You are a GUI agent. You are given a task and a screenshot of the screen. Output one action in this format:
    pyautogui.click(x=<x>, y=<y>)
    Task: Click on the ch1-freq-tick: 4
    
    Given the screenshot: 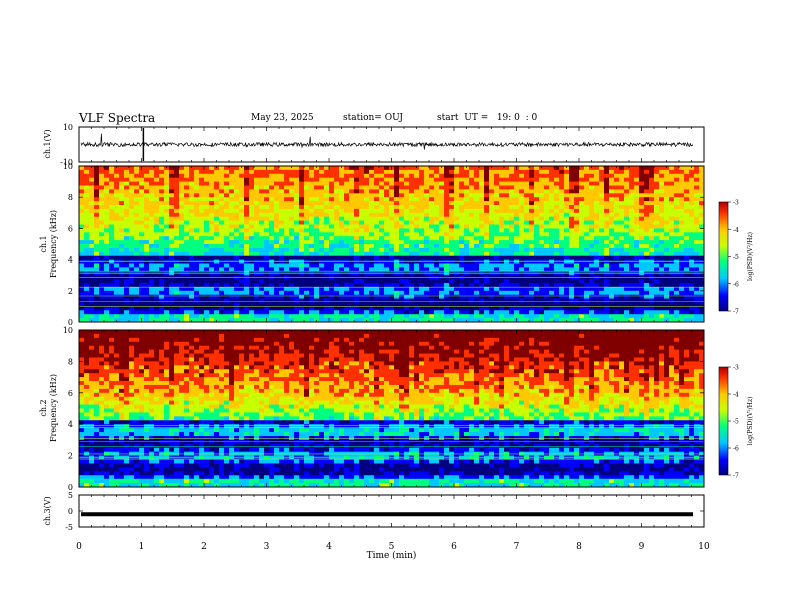 What is the action you would take?
    pyautogui.click(x=70, y=260)
    